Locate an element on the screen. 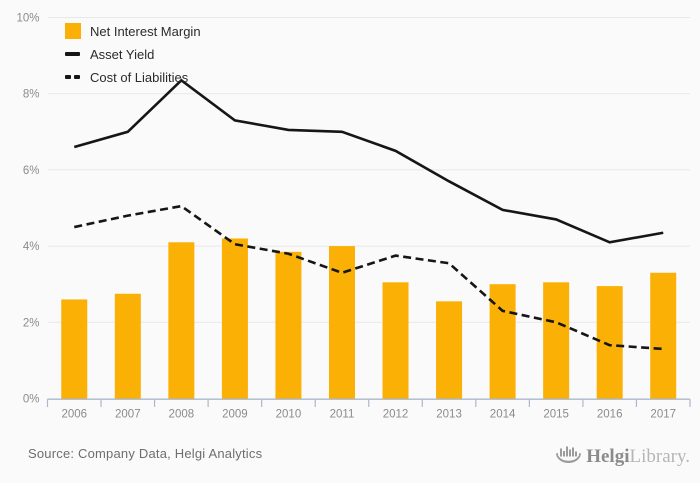 The height and width of the screenshot is (483, 700). legend-swatch-line-icon is located at coordinates (73, 54).